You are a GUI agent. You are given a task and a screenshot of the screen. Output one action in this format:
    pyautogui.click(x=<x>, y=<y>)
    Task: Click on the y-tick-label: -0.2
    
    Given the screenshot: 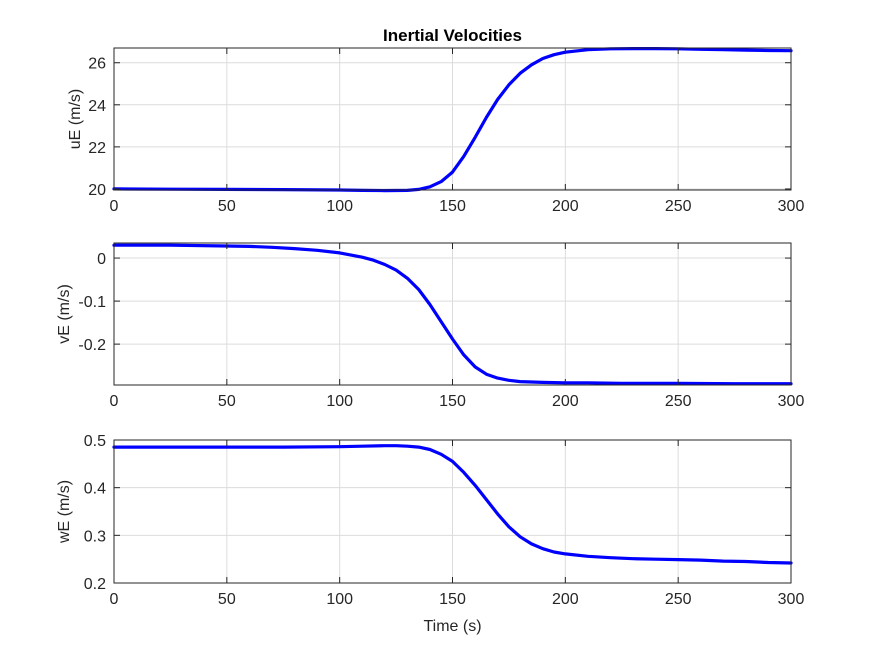 What is the action you would take?
    pyautogui.click(x=92, y=345)
    